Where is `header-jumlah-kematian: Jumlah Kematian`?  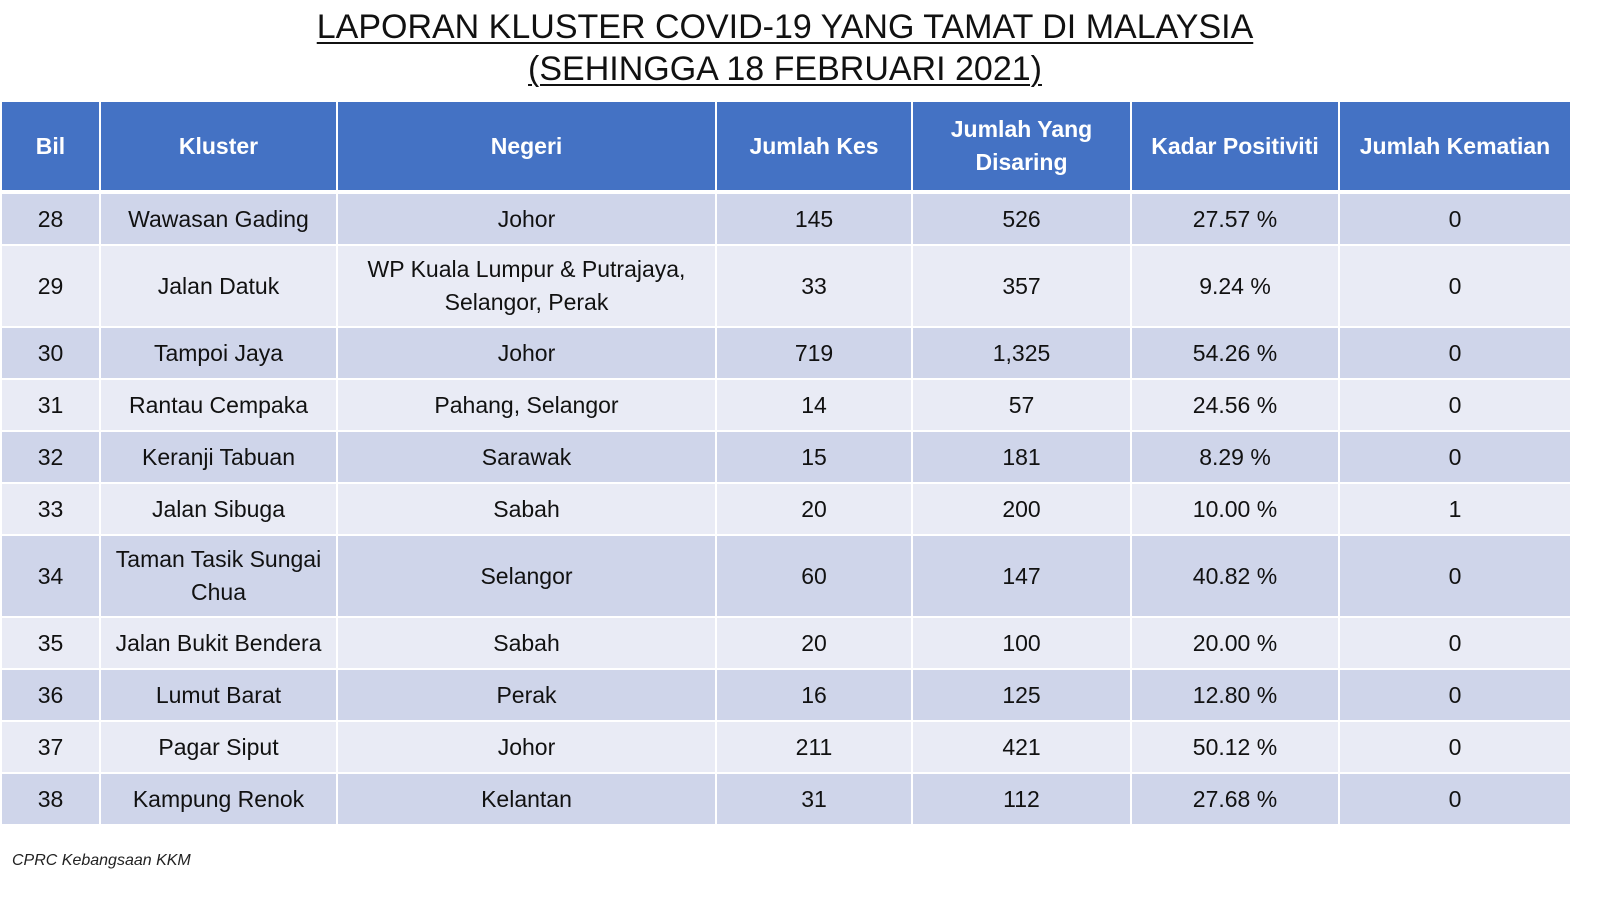
header-jumlah-kematian: Jumlah Kematian is located at coordinates (1455, 147).